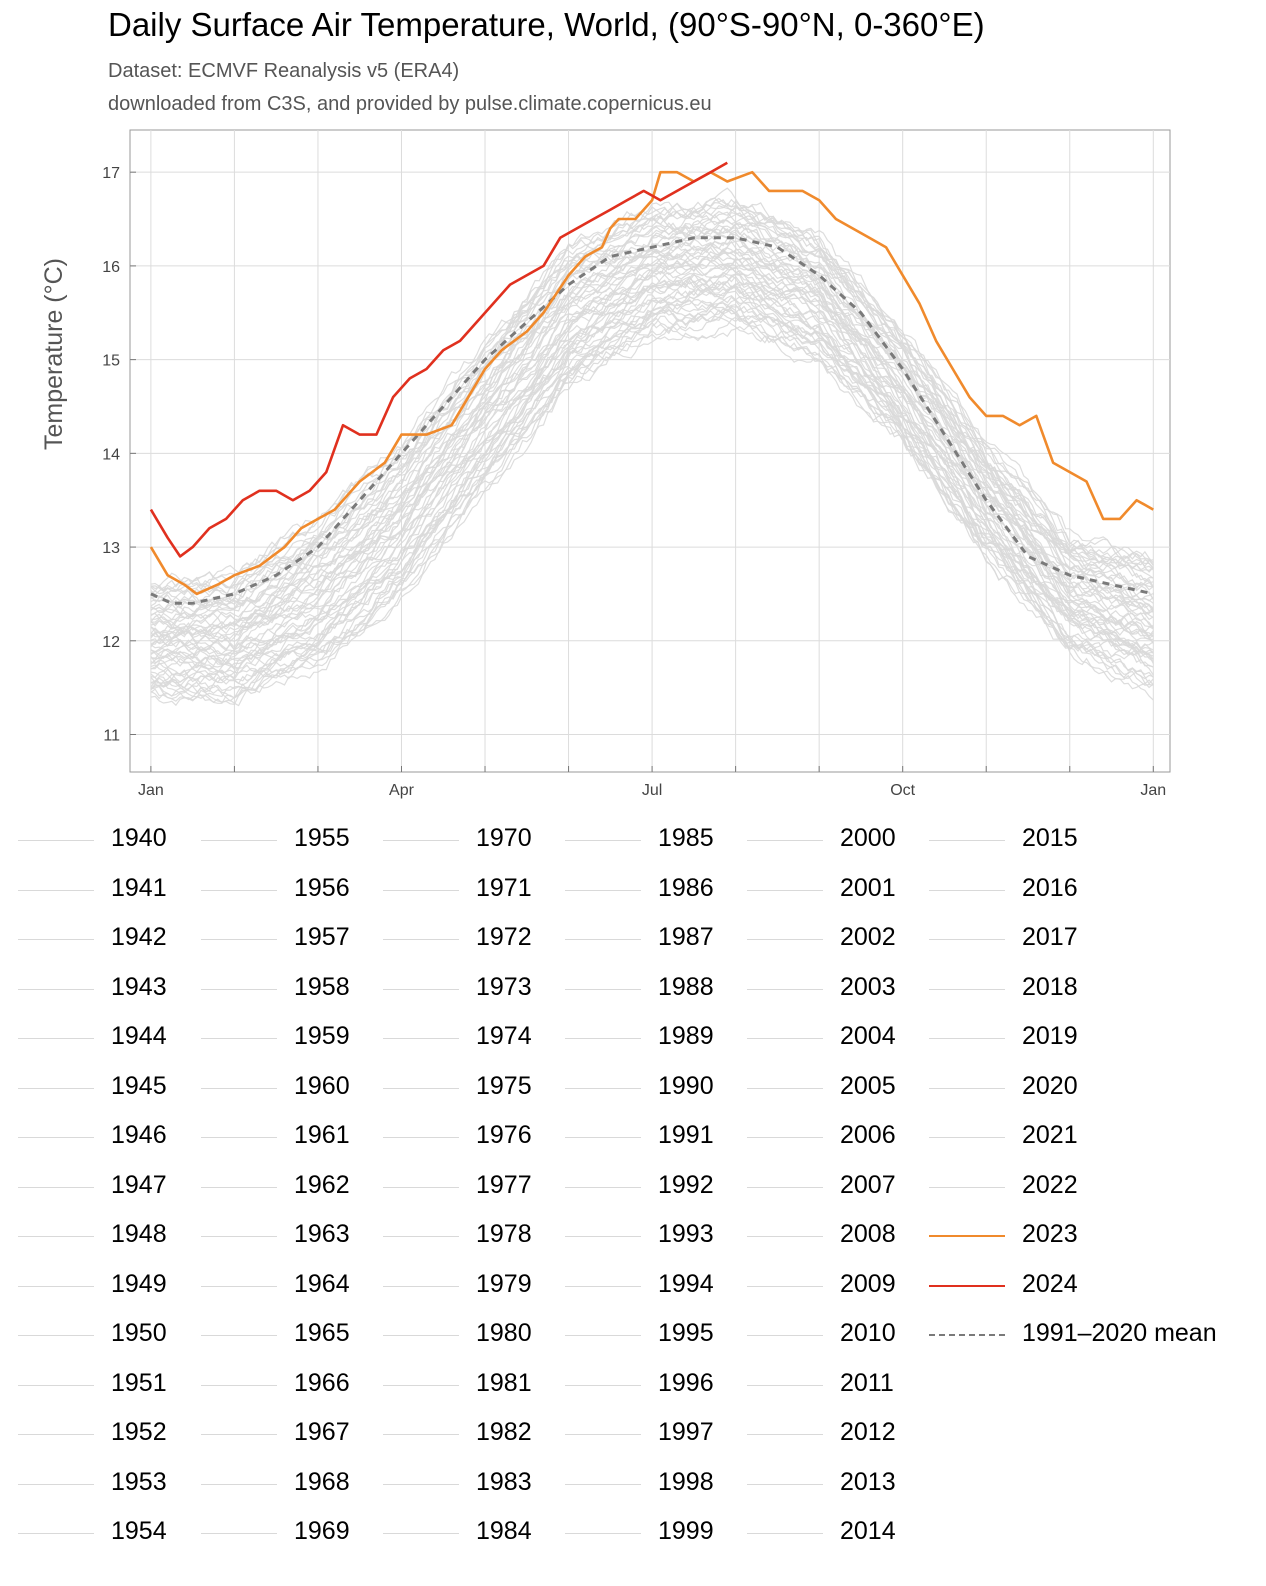 This screenshot has width=1266, height=1586. Describe the element at coordinates (504, 986) in the screenshot. I see `legend-label: 1973` at that location.